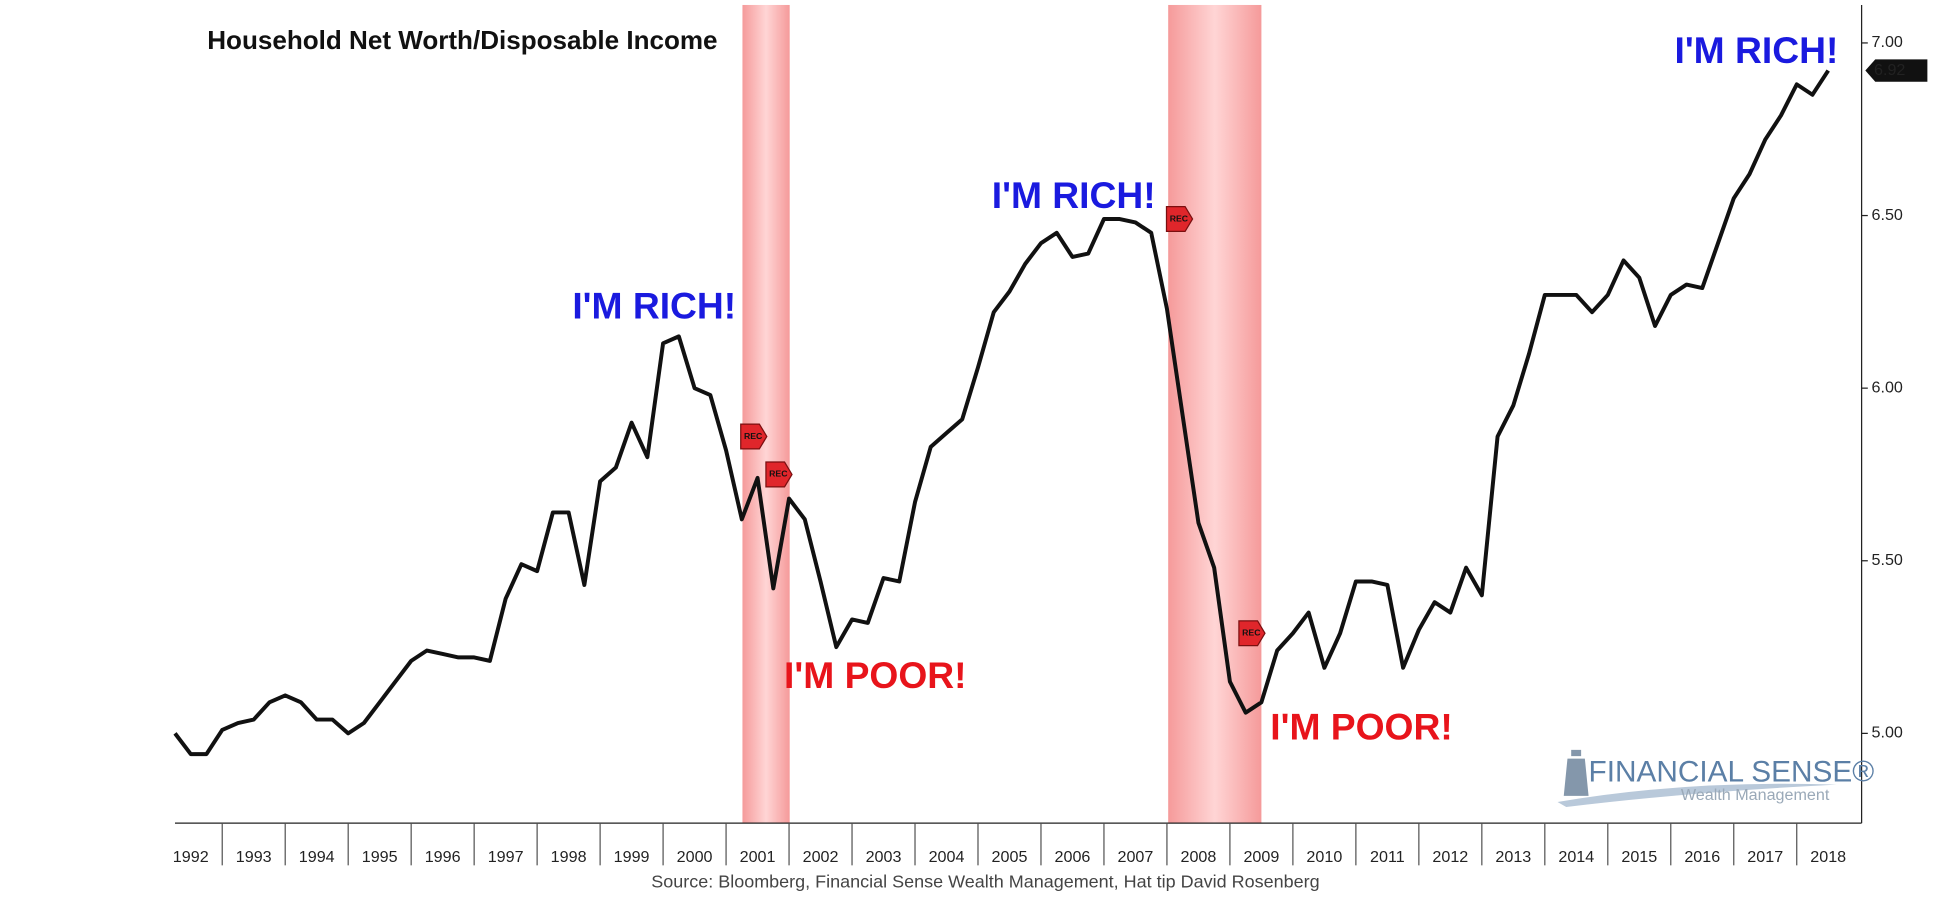  What do you see at coordinates (1702, 857) in the screenshot?
I see `x-tick-label: 2016` at bounding box center [1702, 857].